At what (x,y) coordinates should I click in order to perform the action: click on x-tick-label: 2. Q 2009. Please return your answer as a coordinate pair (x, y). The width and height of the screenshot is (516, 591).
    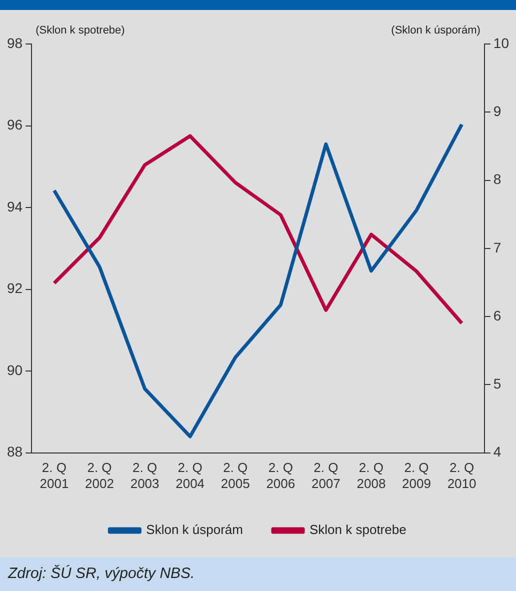
    Looking at the image, I should click on (416, 475).